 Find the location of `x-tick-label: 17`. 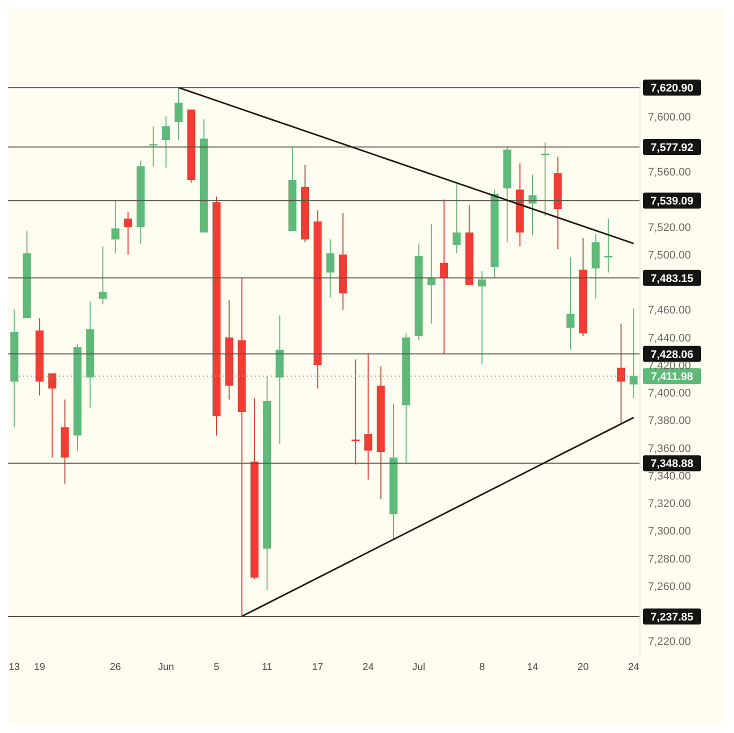

x-tick-label: 17 is located at coordinates (318, 668).